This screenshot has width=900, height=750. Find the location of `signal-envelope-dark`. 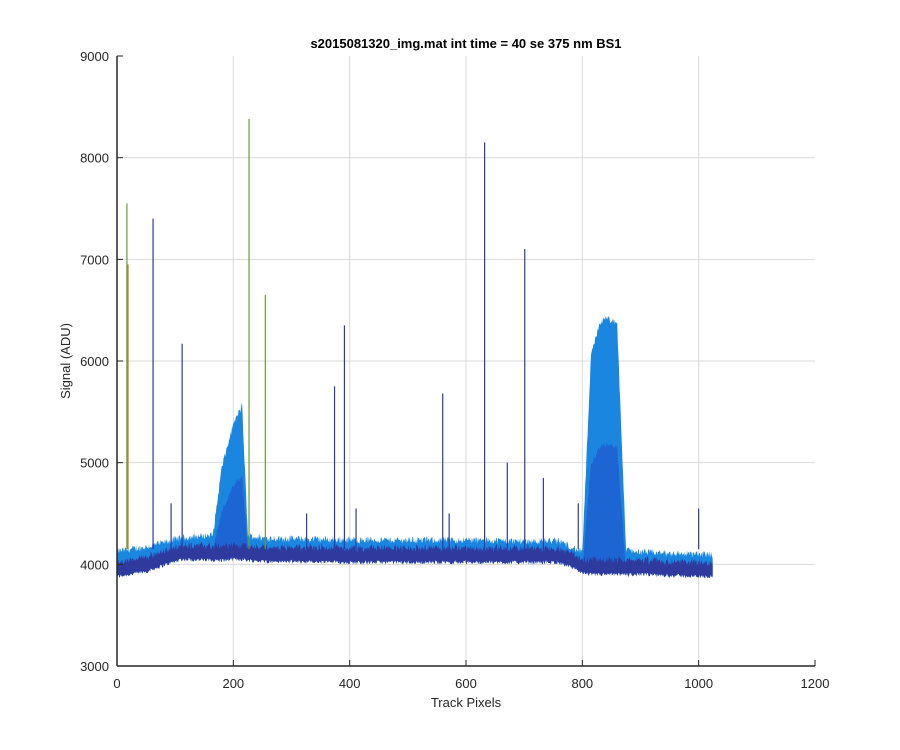

signal-envelope-dark is located at coordinates (415, 560).